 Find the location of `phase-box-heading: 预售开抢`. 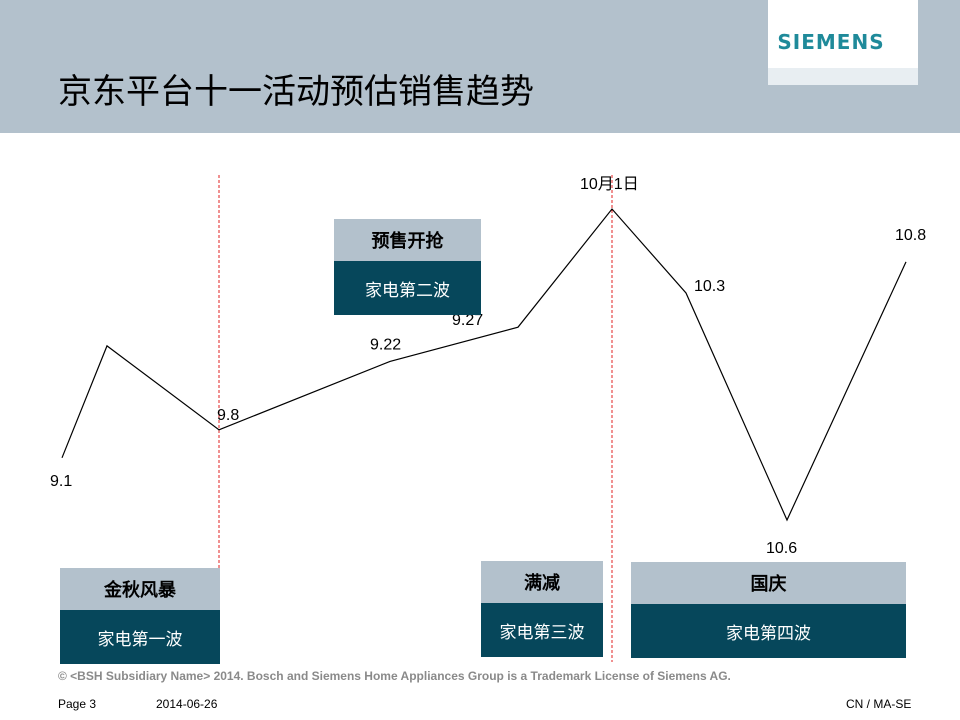

phase-box-heading: 预售开抢 is located at coordinates (407, 240).